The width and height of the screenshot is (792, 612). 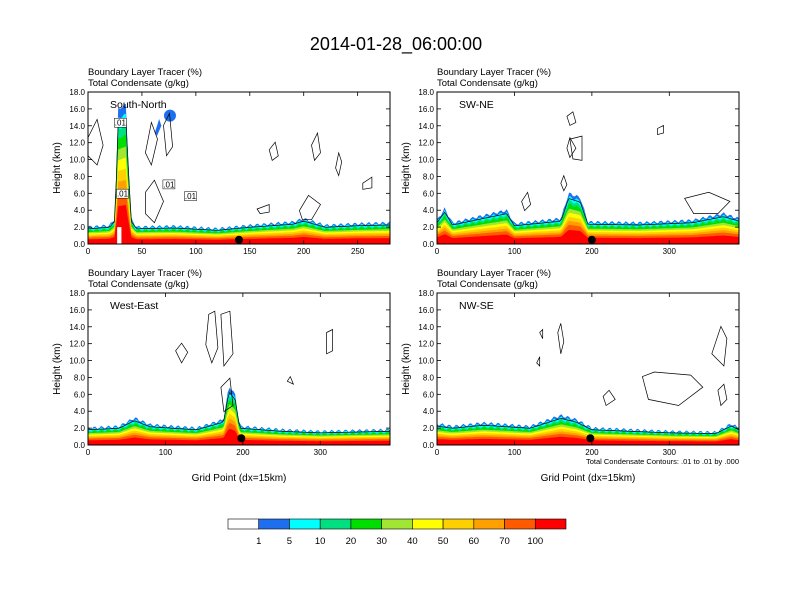 What do you see at coordinates (476, 105) in the screenshot?
I see `panel-label: SW-NE` at bounding box center [476, 105].